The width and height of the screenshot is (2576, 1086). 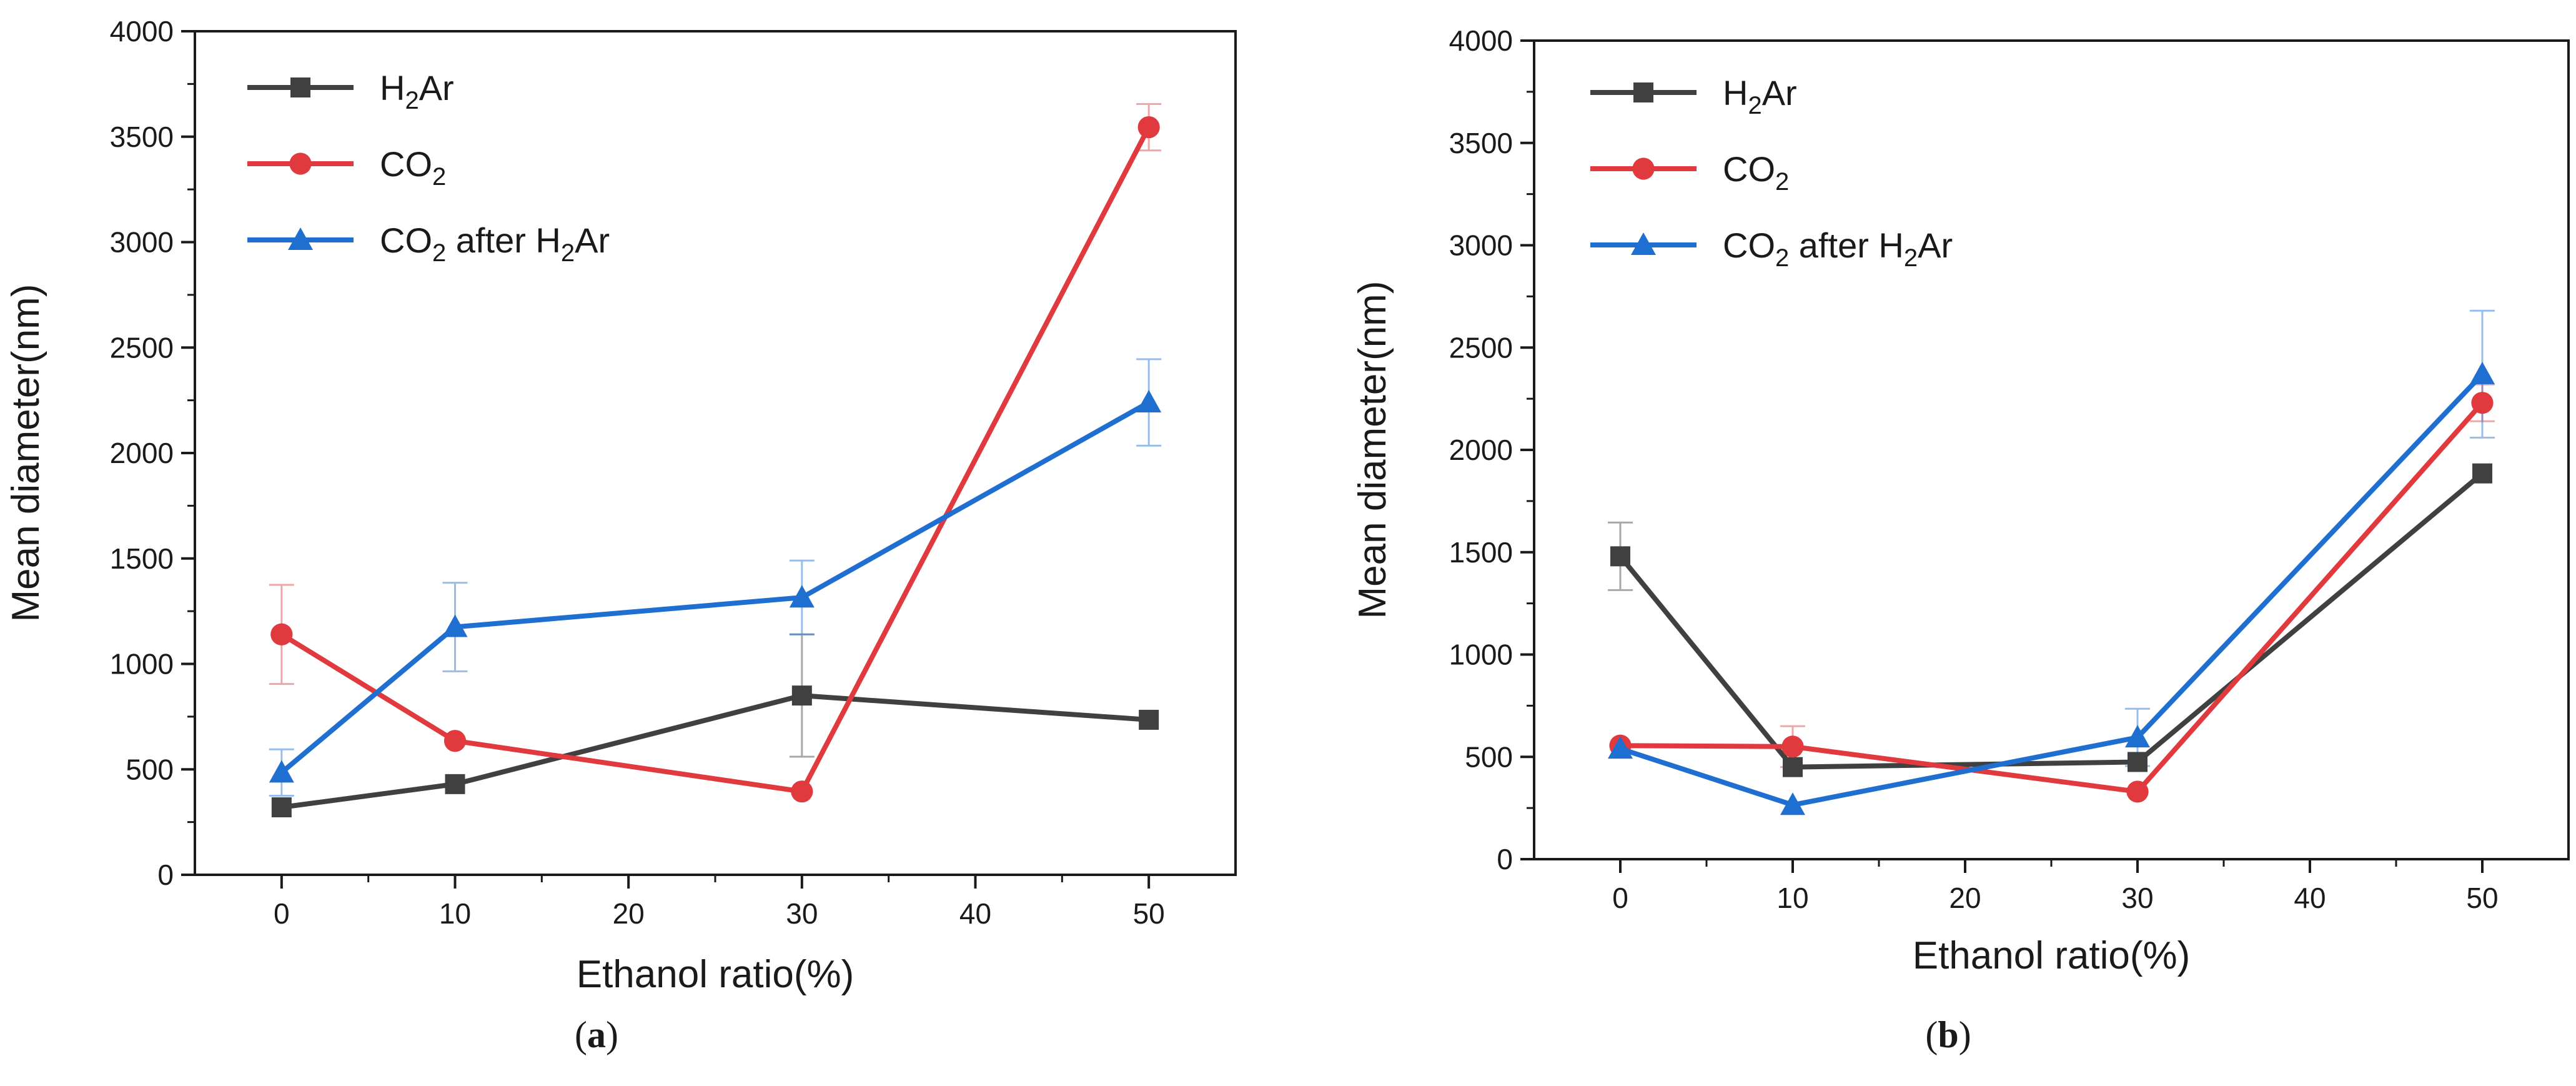 What do you see at coordinates (1965, 898) in the screenshot?
I see `panel-b-x-tick-label: 20` at bounding box center [1965, 898].